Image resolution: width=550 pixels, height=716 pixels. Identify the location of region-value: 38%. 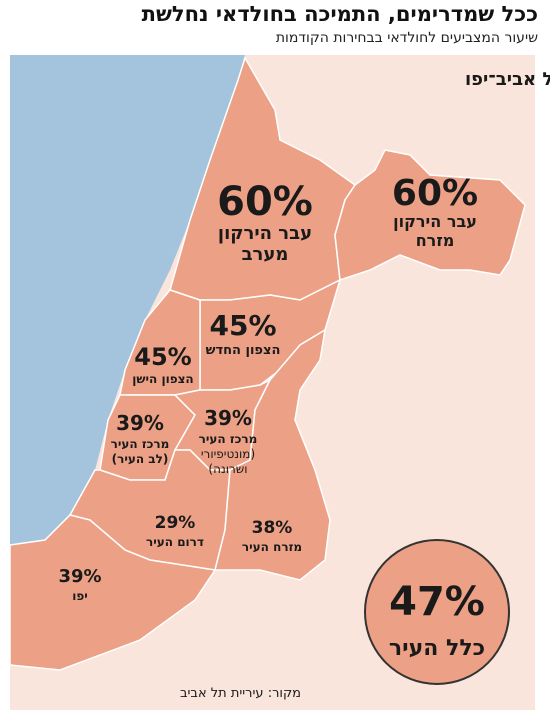
(272, 528).